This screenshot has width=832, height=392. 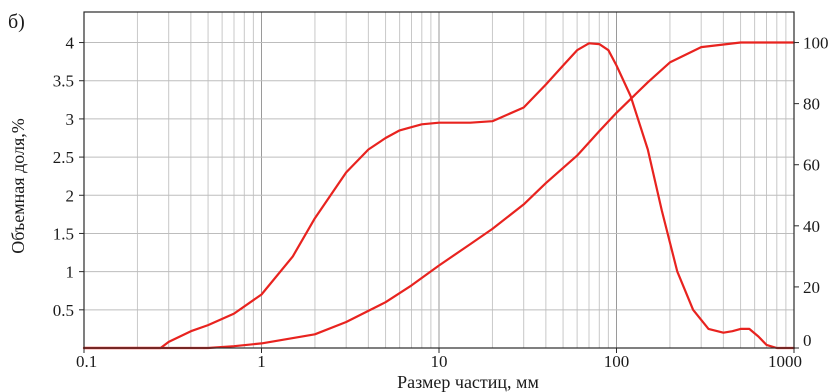 What do you see at coordinates (70, 195) in the screenshot?
I see `y-left-tick-label: 2` at bounding box center [70, 195].